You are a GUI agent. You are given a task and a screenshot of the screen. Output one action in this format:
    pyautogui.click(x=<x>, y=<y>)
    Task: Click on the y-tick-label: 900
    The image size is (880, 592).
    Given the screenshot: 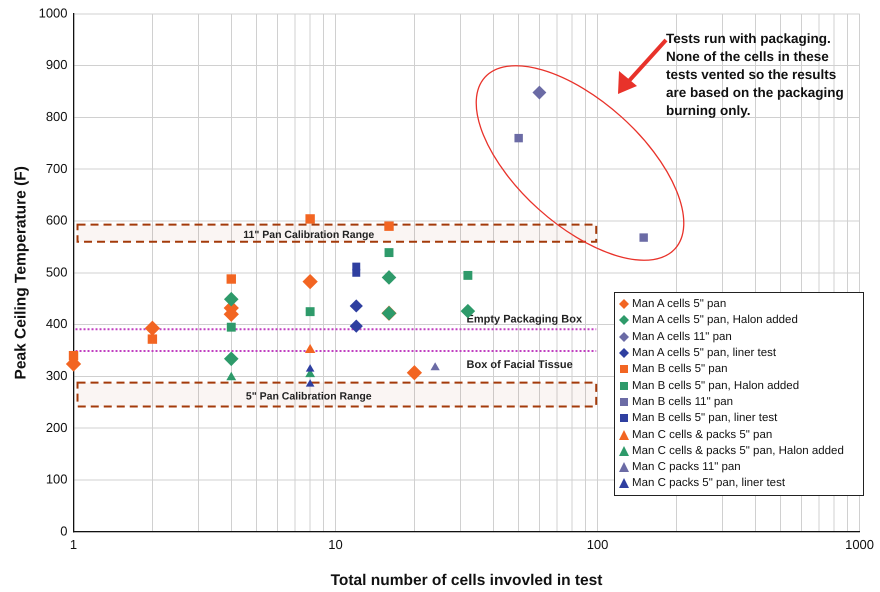 What is the action you would take?
    pyautogui.click(x=57, y=64)
    